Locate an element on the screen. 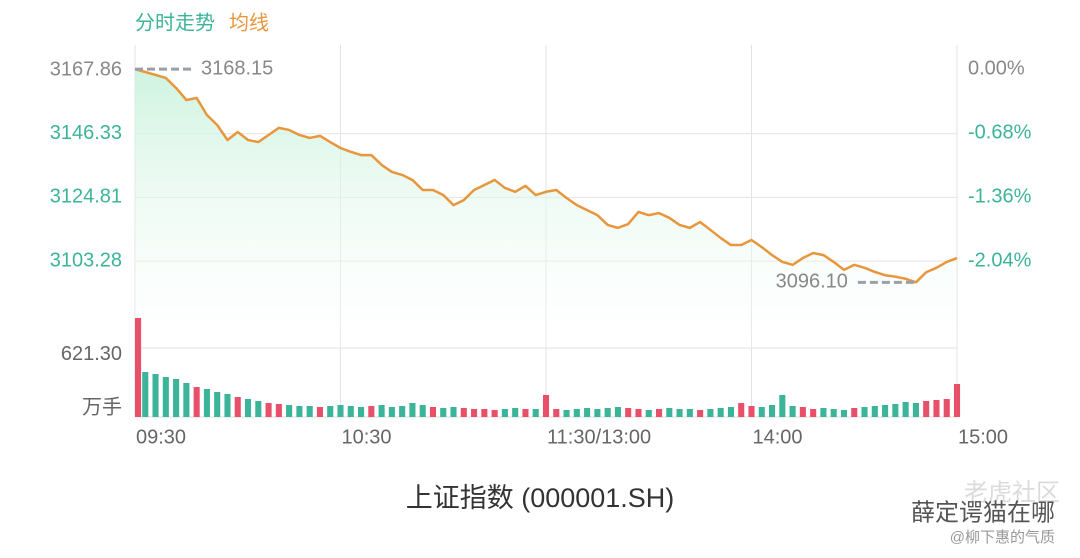  y2-tick-label: -2.04% is located at coordinates (1000, 260).